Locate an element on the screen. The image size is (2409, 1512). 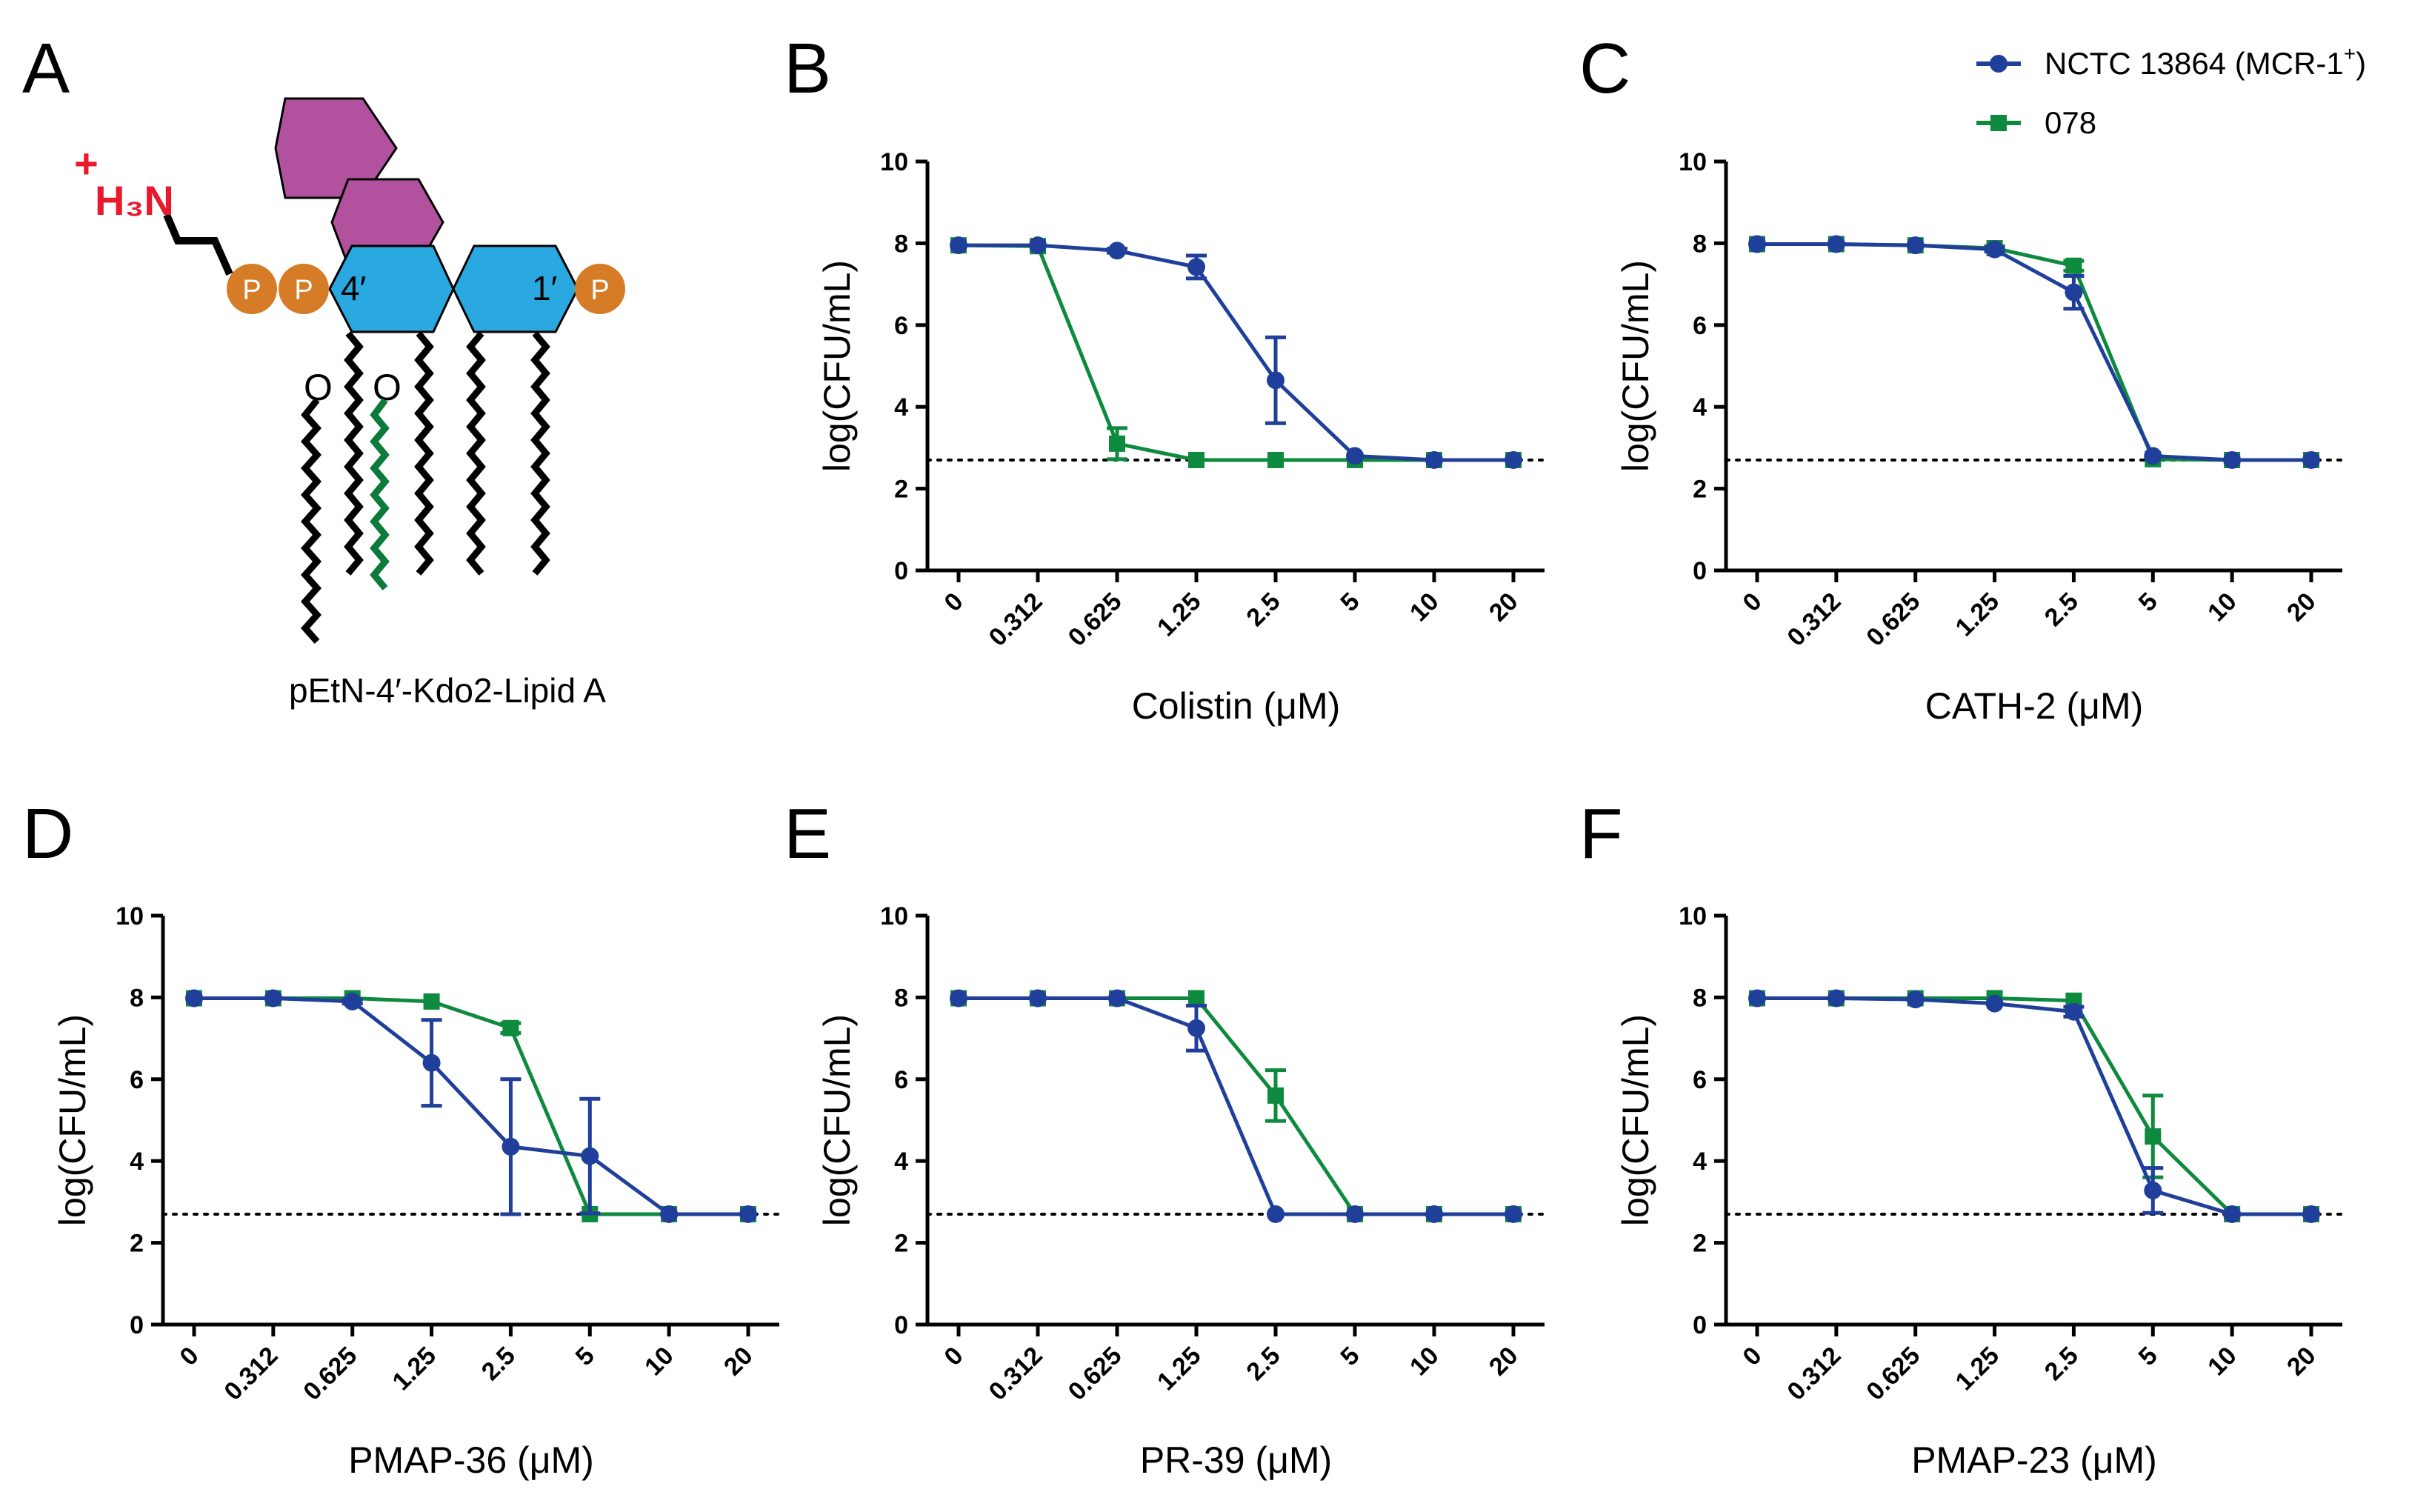
chart-c-x-tick-label: 10 is located at coordinates (2222, 607).